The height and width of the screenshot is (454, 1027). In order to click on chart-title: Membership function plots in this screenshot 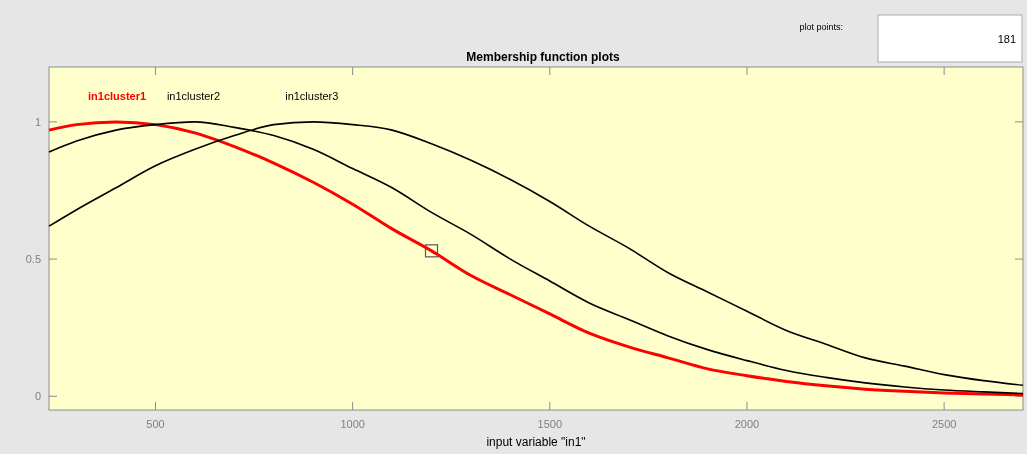, I will do `click(543, 57)`.